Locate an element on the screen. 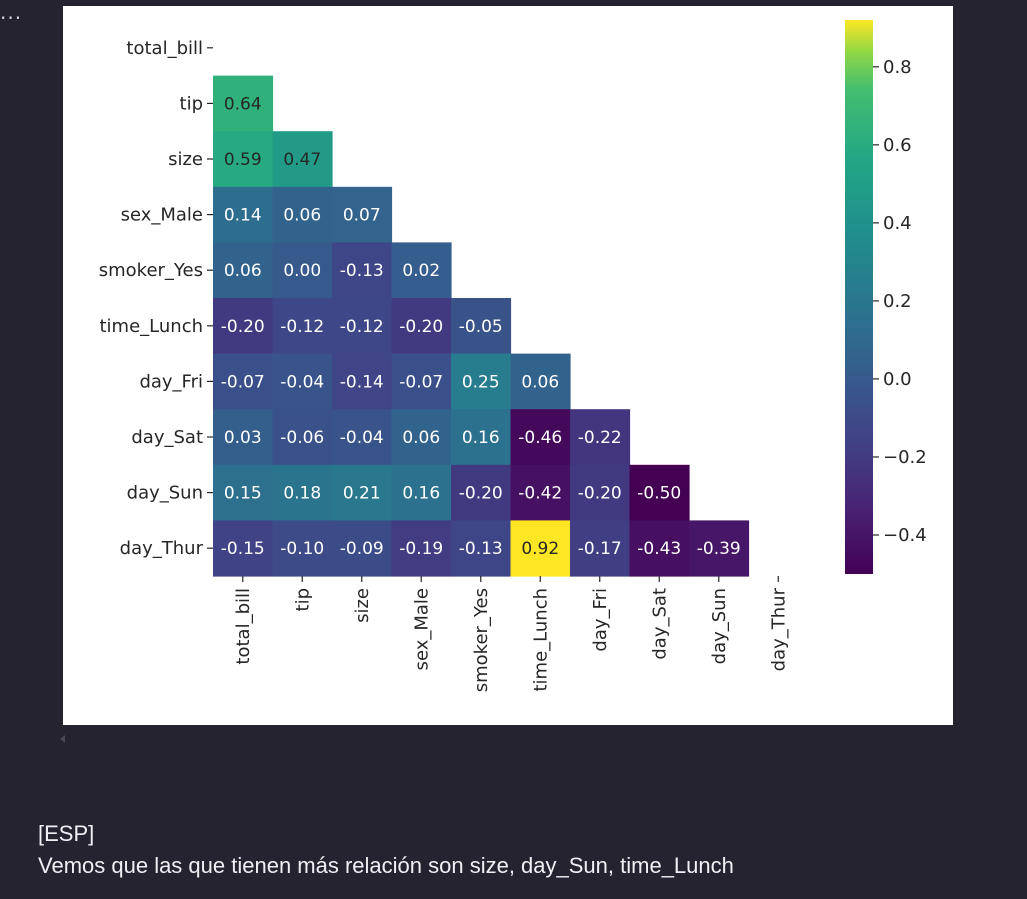 This screenshot has width=1027, height=899. colorbar-tick-label: −0.2 is located at coordinates (905, 457).